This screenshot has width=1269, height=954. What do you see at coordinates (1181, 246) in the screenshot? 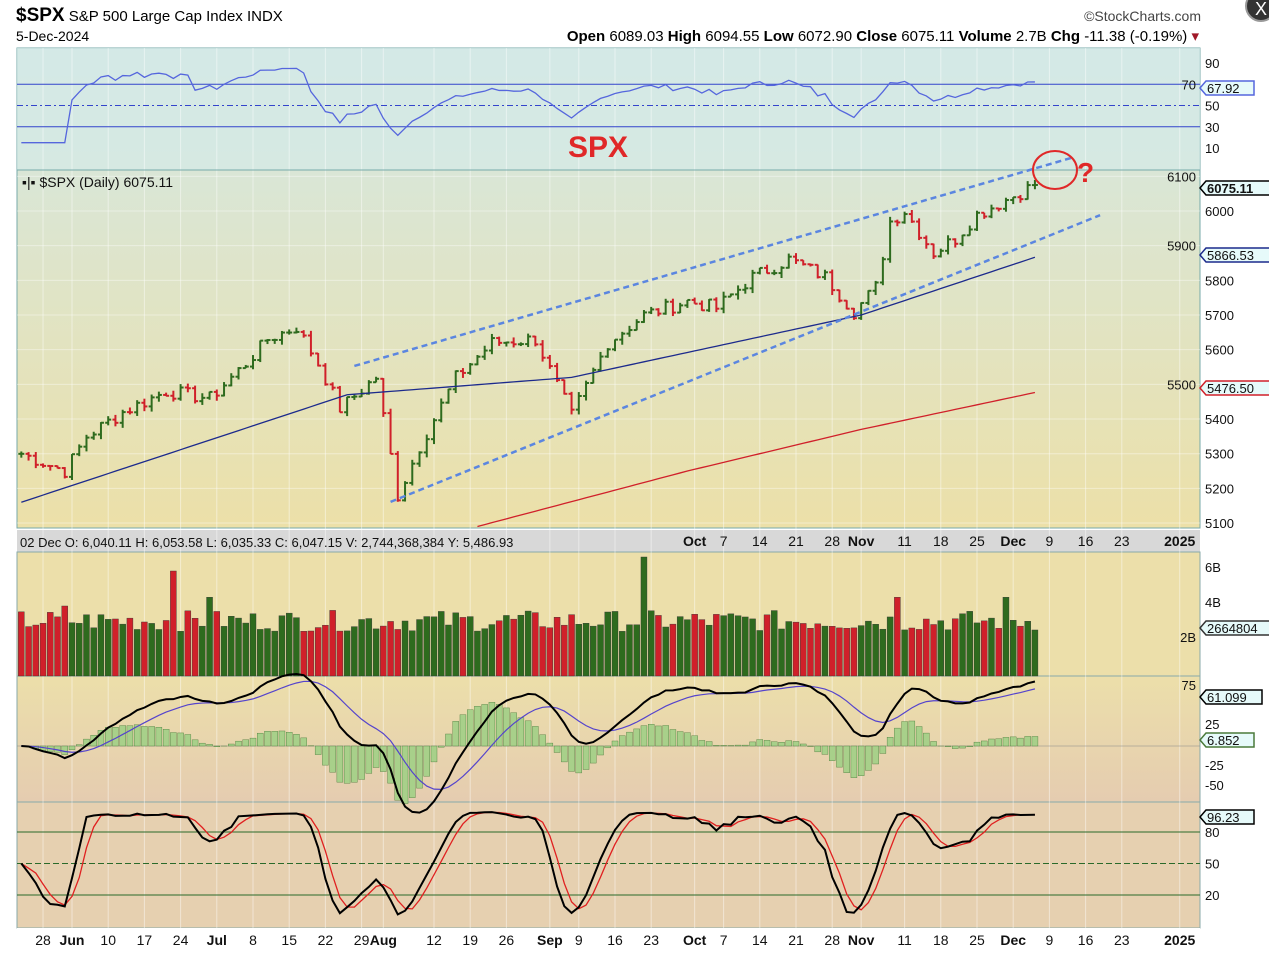
I see `price-tick-label: 5900` at bounding box center [1181, 246].